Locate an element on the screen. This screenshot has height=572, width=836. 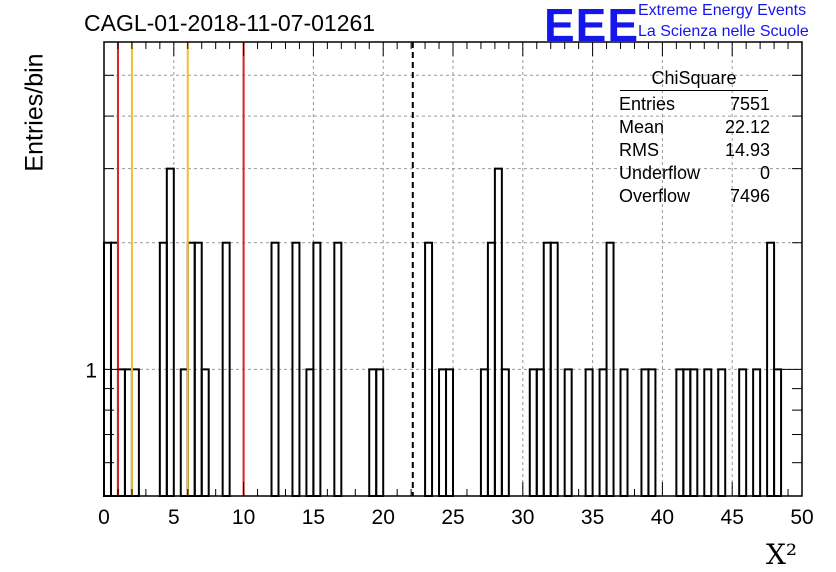
x-axis-label: X² is located at coordinates (782, 554).